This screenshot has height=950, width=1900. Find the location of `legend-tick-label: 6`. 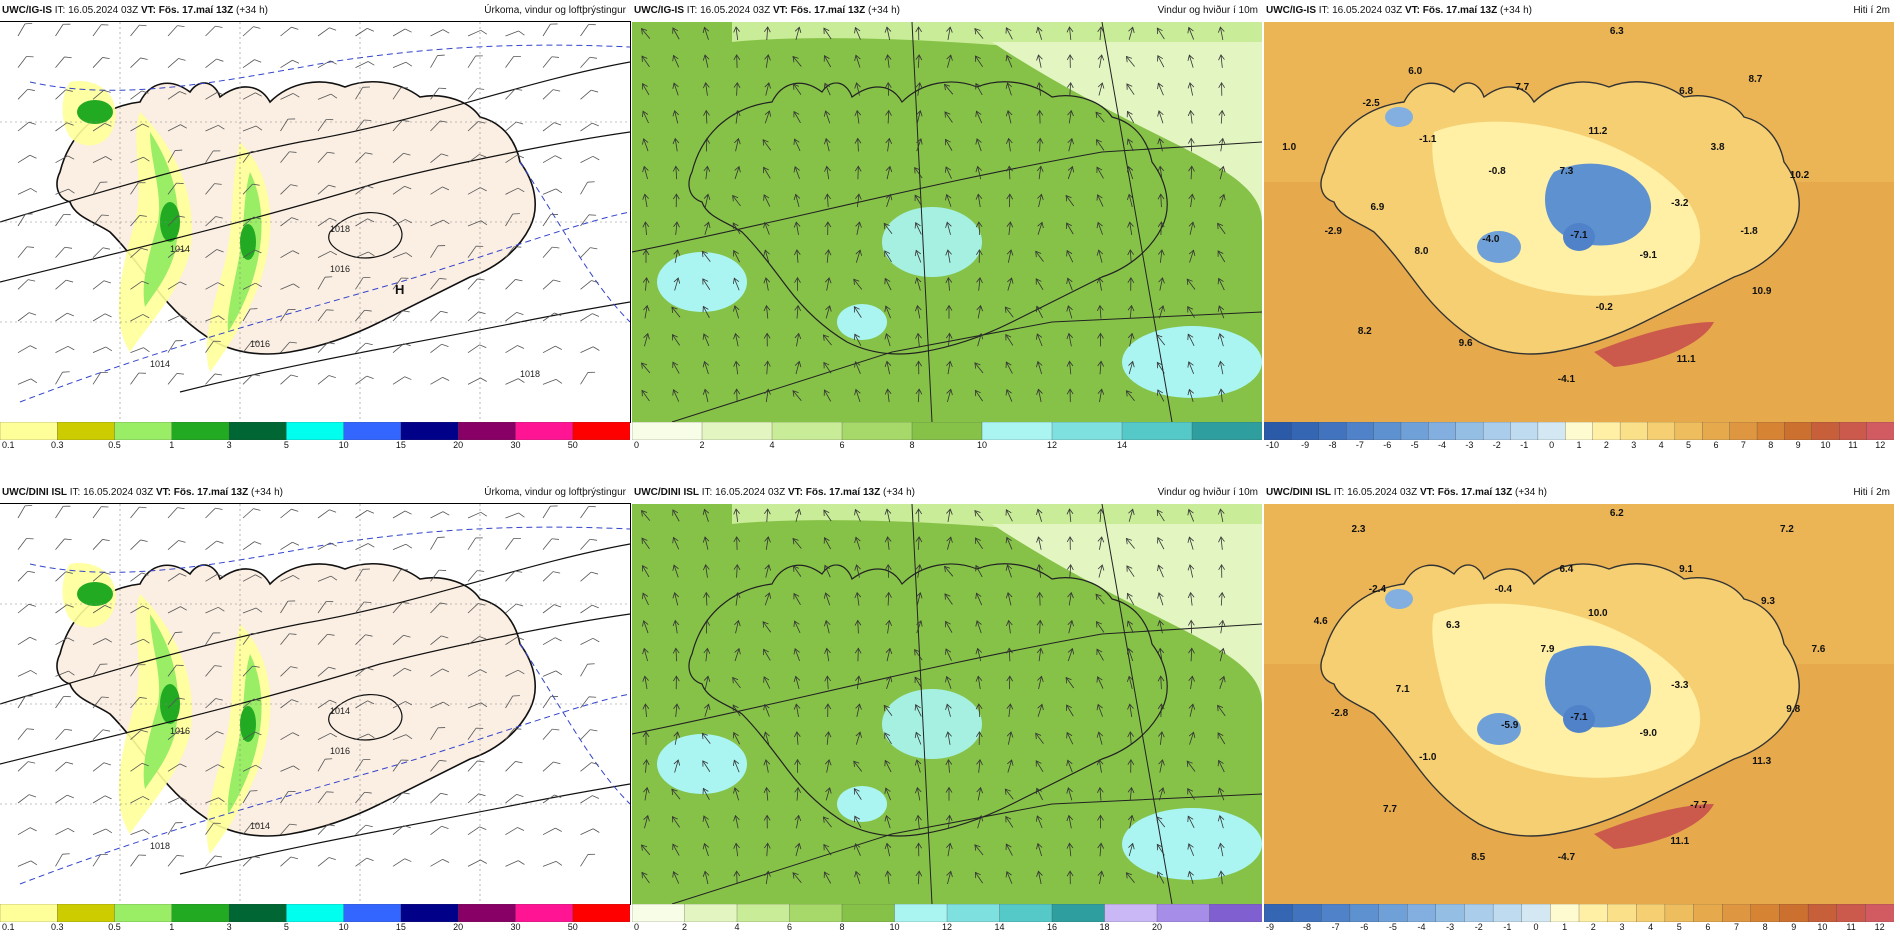

legend-tick-label: 6 is located at coordinates (1708, 927).